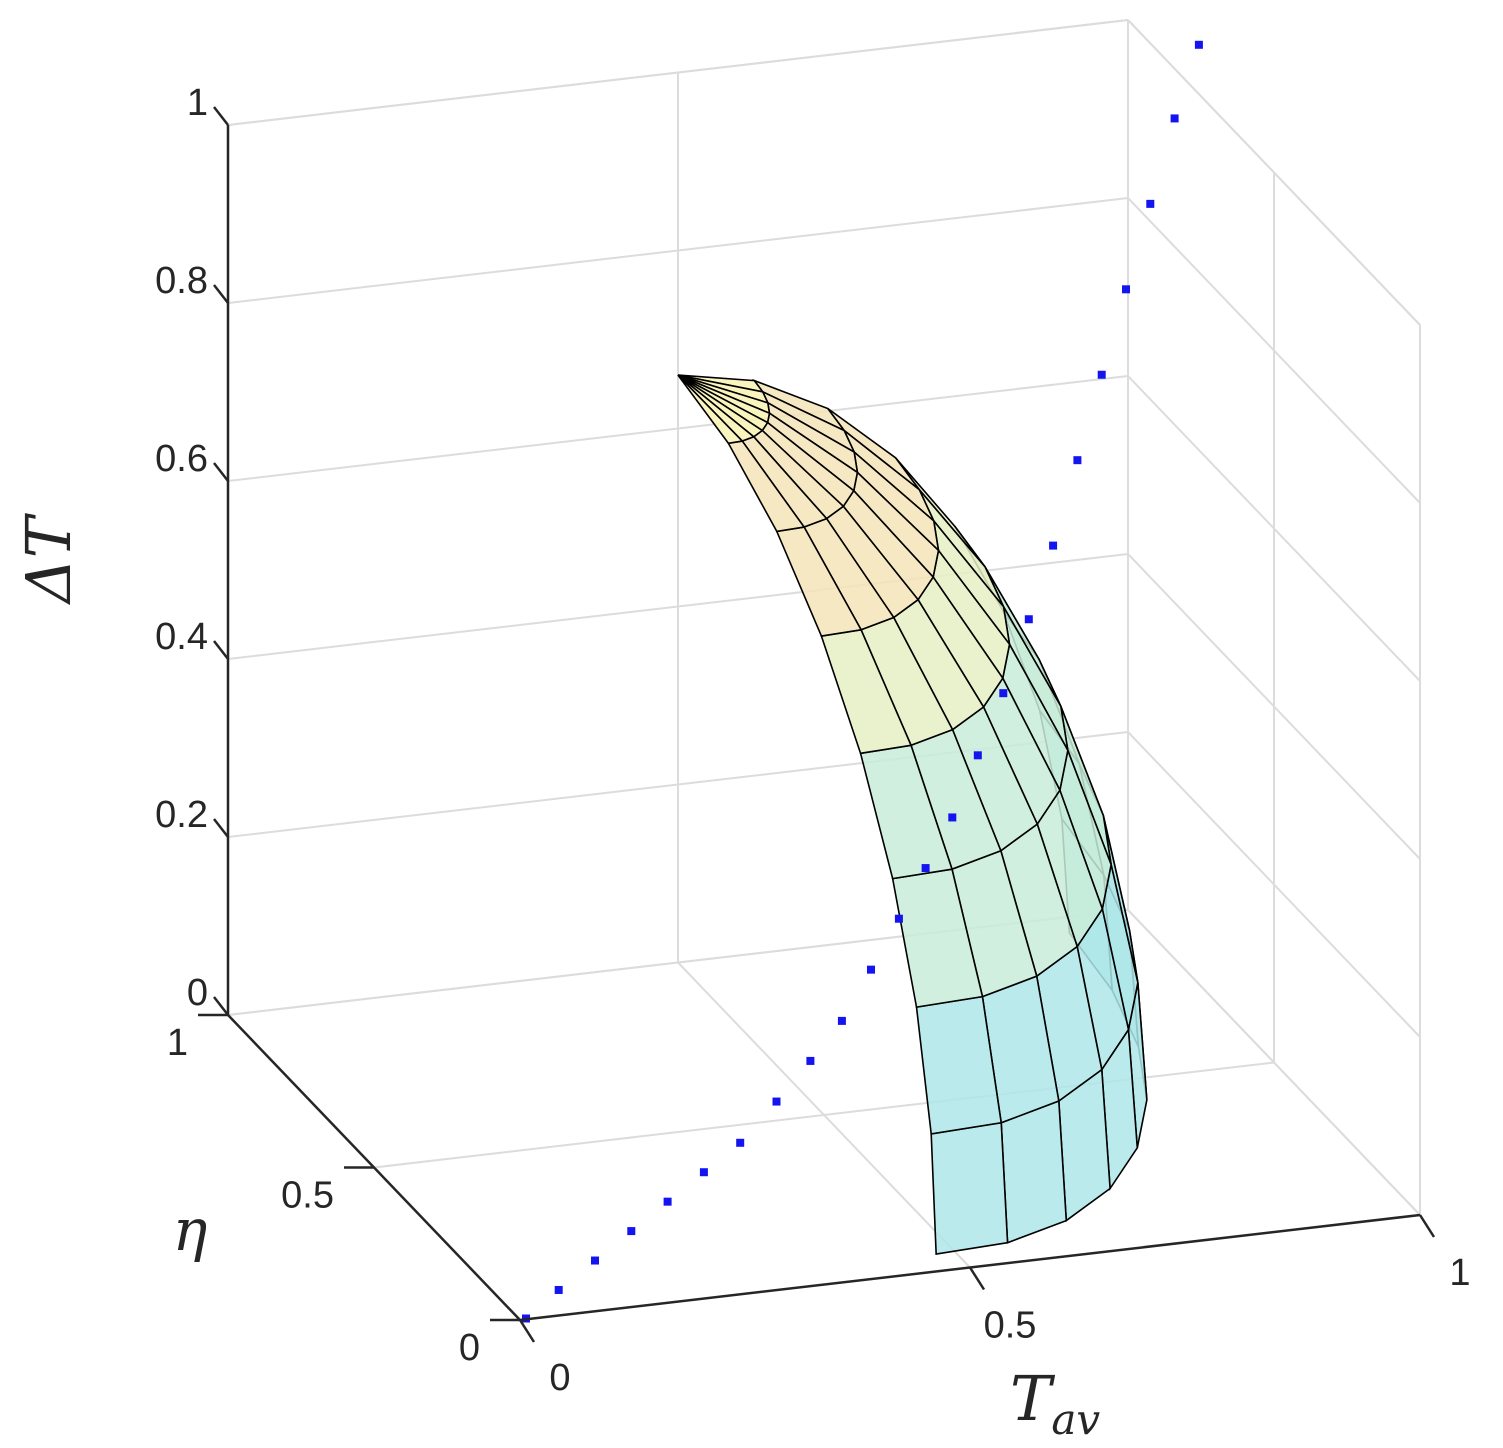 The height and width of the screenshot is (1448, 1503). What do you see at coordinates (181, 459) in the screenshot?
I see `z-tick-label: 0.6` at bounding box center [181, 459].